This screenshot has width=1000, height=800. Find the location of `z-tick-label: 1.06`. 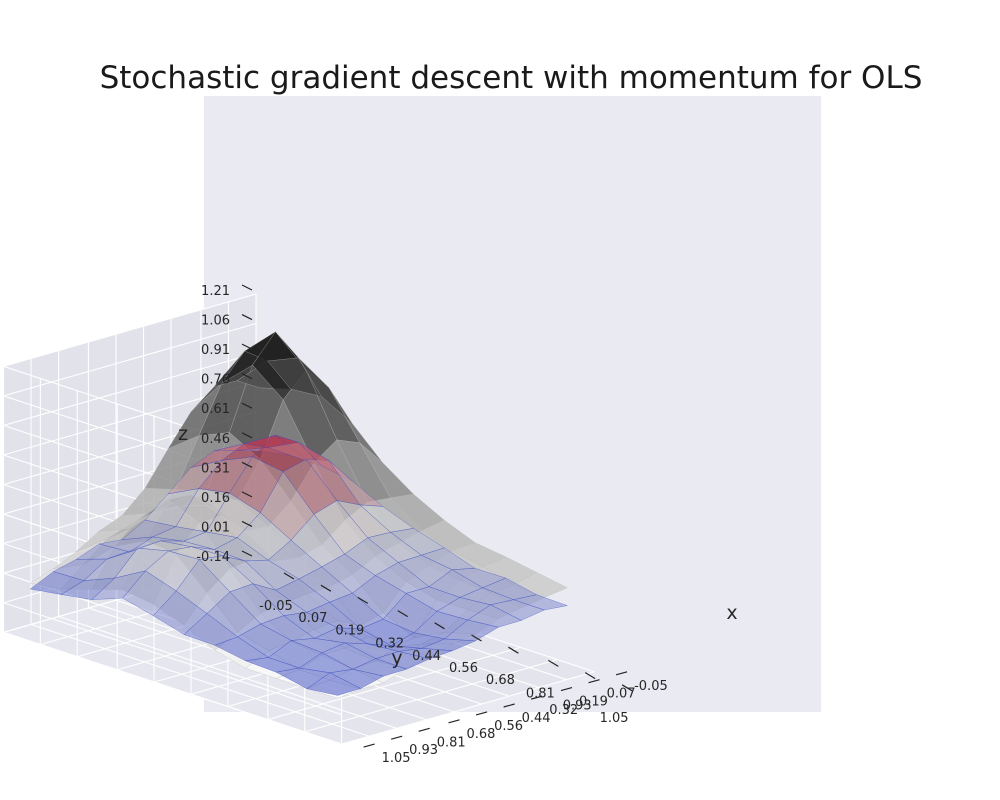

z-tick-label: 1.06 is located at coordinates (215, 321).